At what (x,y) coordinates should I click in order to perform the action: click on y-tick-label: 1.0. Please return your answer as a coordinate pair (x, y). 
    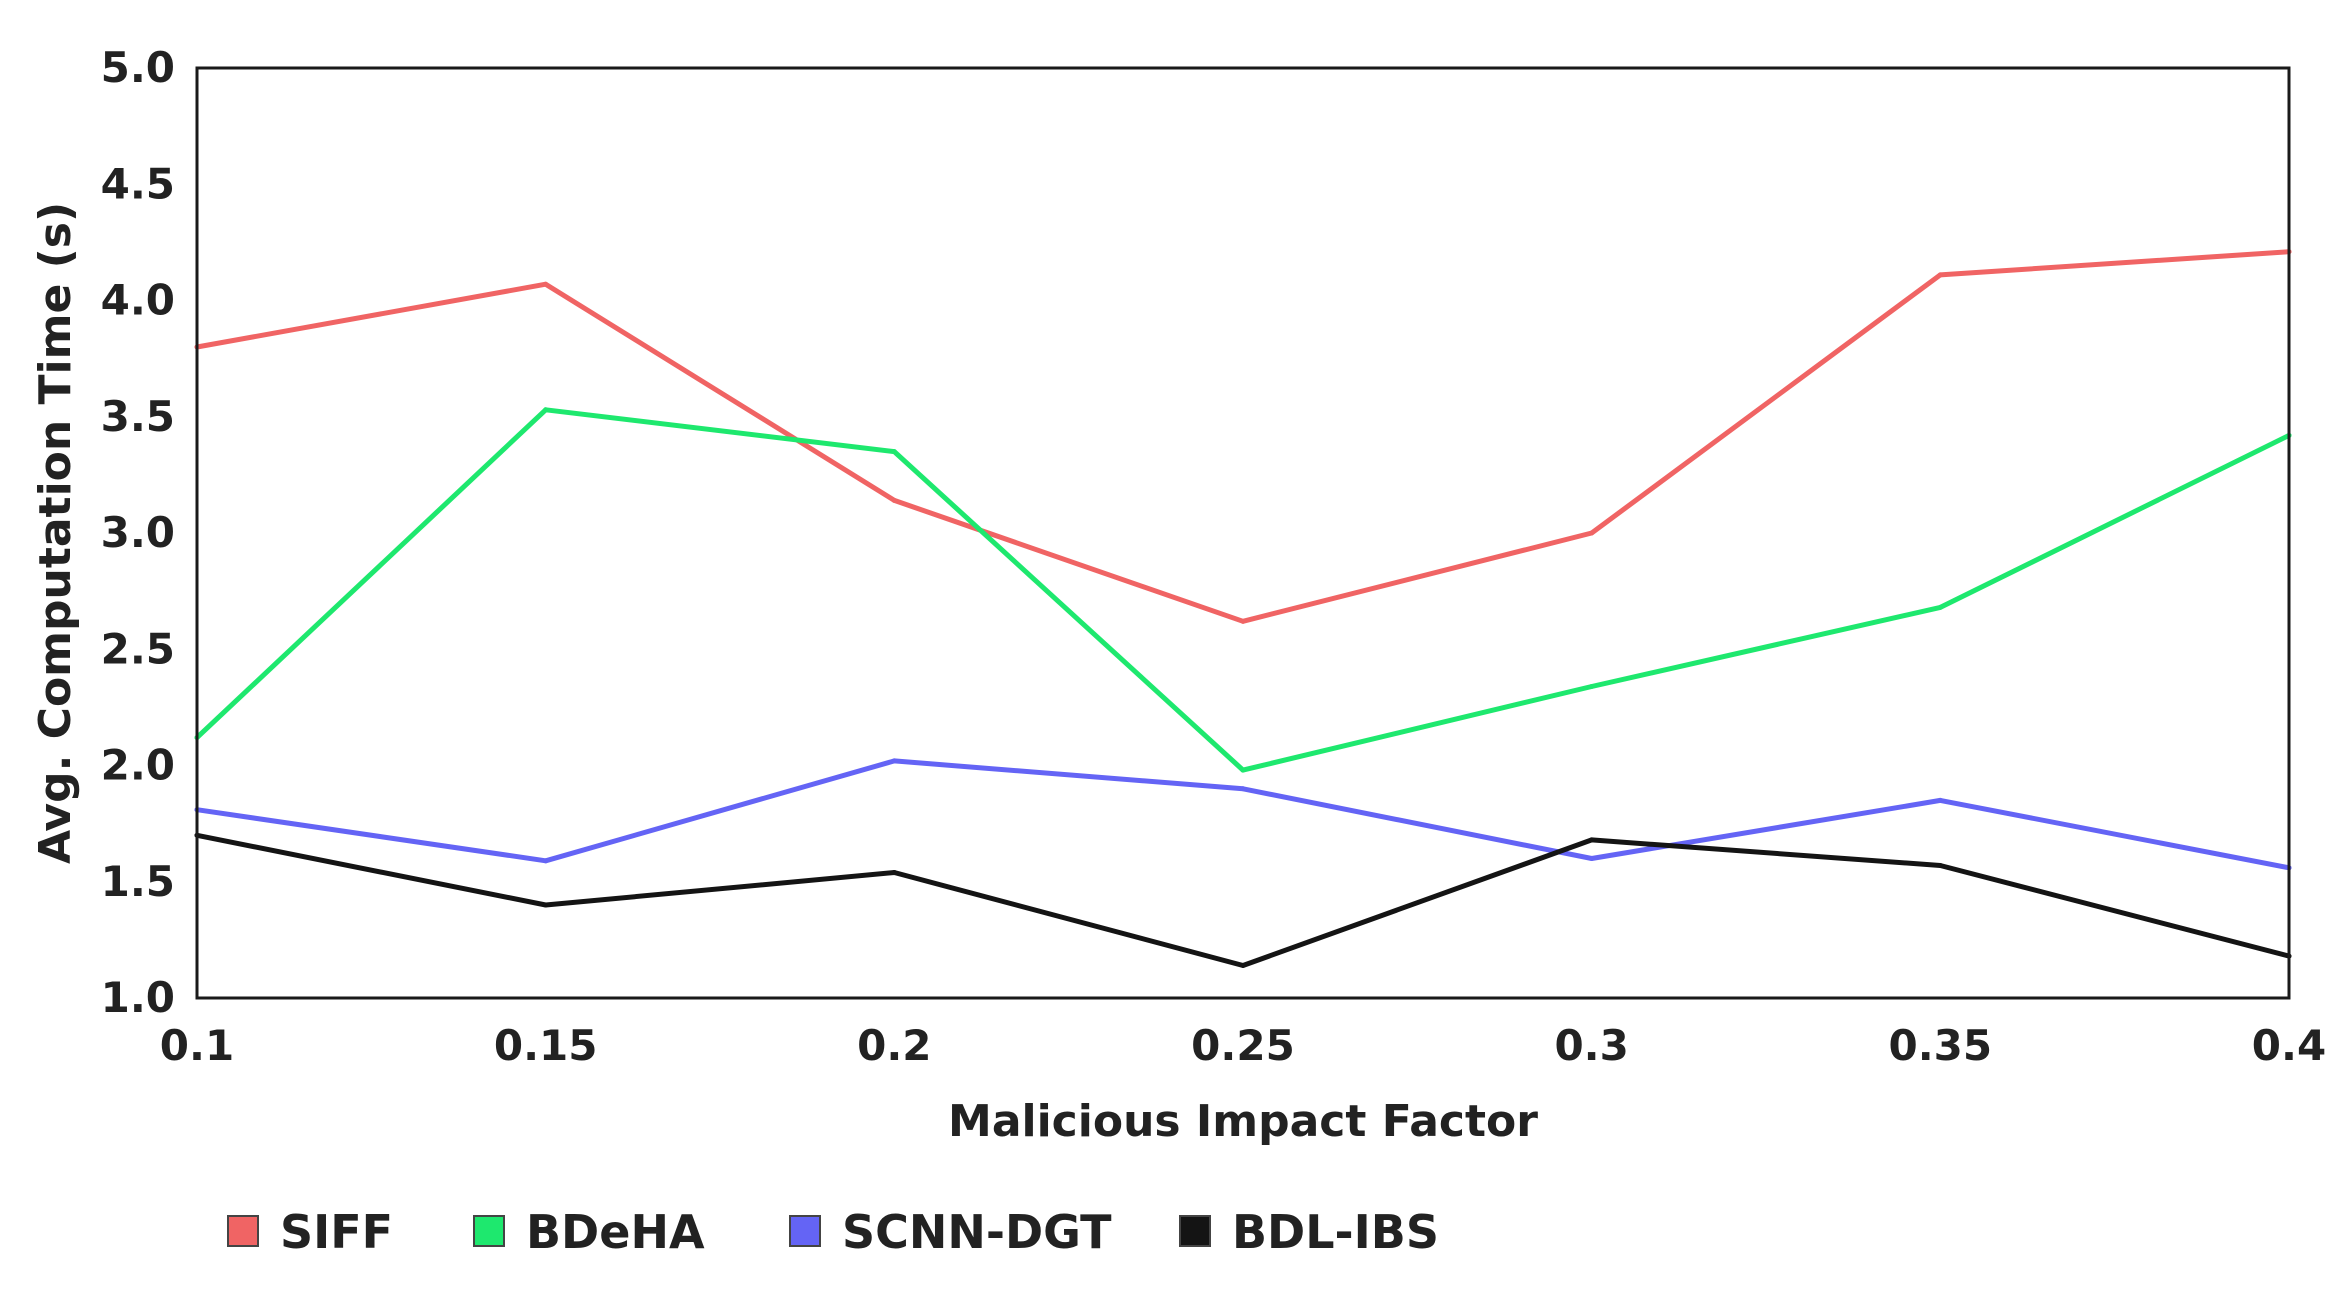
    Looking at the image, I should click on (138, 997).